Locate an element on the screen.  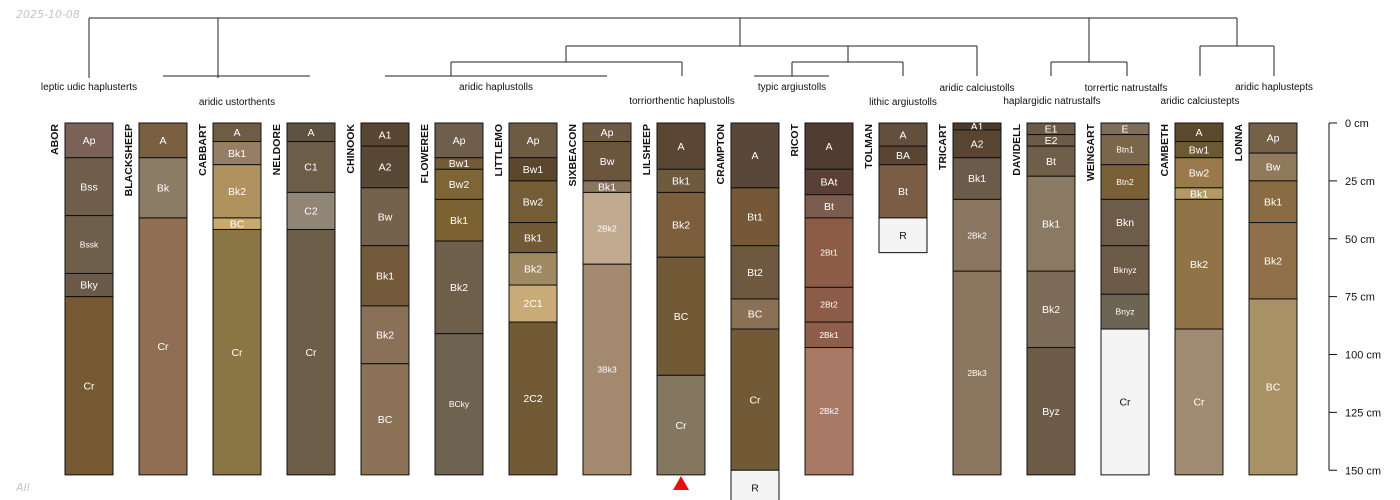
soil-profile: Ap Bw Bk1 Bk2 BC LONNA is located at coordinates (1265, 299).